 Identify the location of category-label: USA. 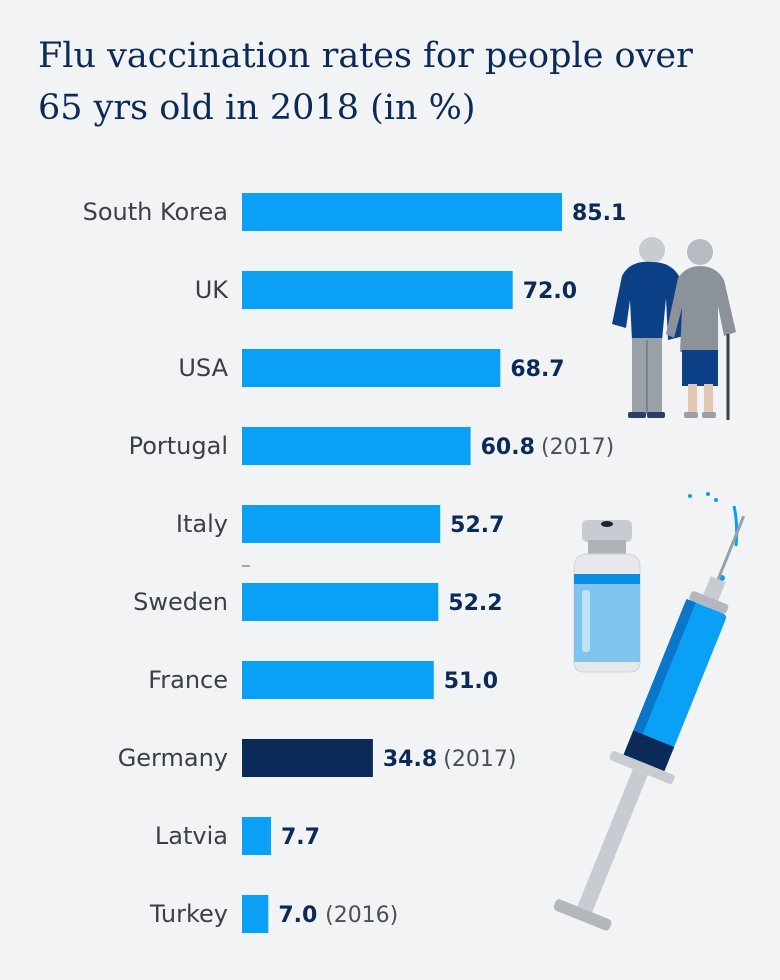
(203, 368).